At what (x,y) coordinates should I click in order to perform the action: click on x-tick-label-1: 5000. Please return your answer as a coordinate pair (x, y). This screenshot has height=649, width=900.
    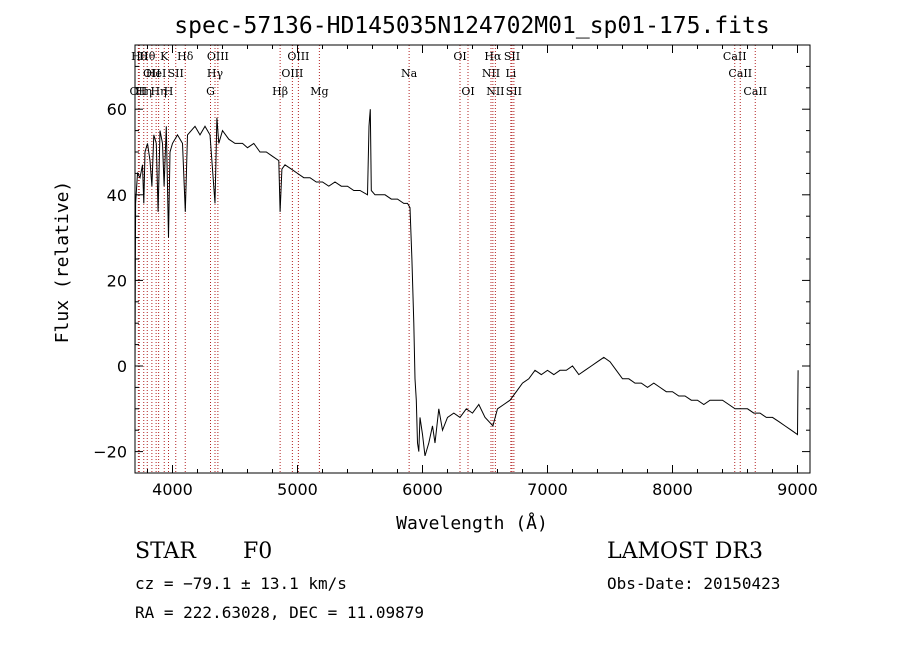
    Looking at the image, I should click on (297, 489).